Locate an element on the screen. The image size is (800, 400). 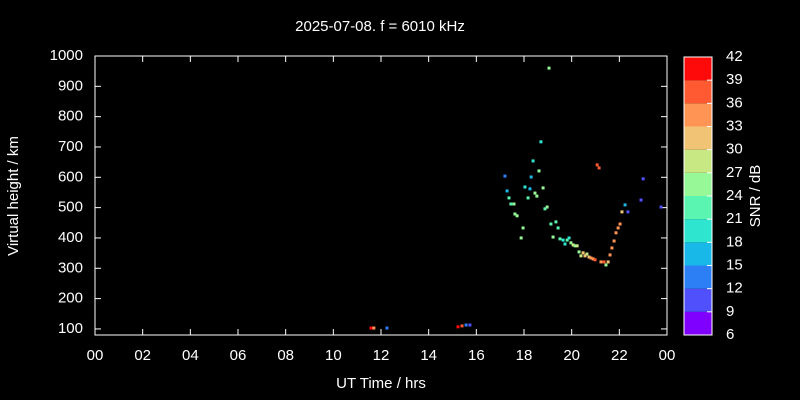
x-axis-label: UT Time / hrs is located at coordinates (381, 383).